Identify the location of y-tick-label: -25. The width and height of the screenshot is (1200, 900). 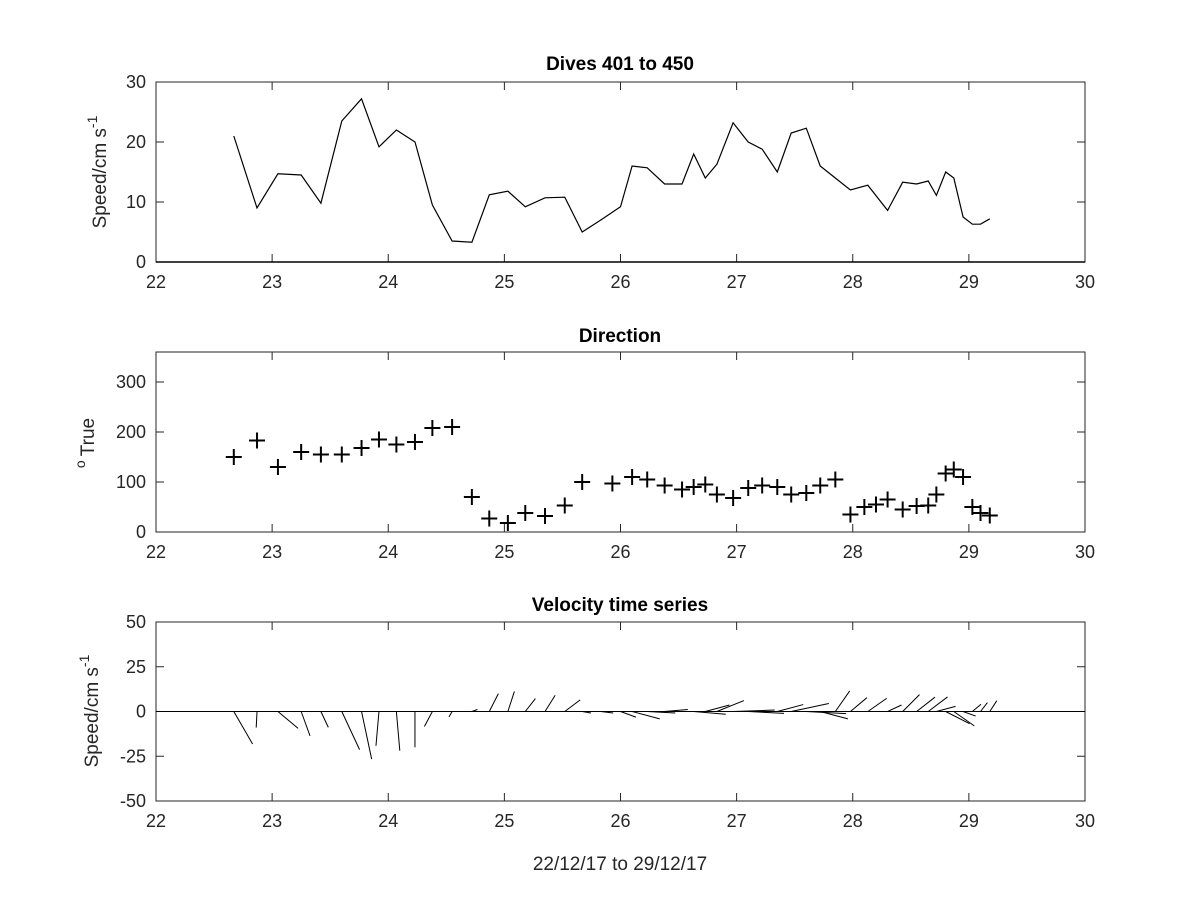
(133, 756).